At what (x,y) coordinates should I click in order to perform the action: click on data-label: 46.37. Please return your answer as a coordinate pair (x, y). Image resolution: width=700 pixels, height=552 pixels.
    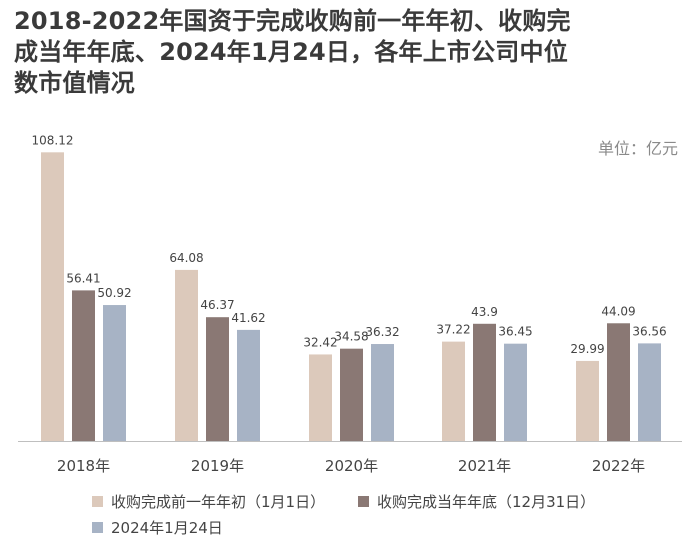
    Looking at the image, I should click on (217, 305).